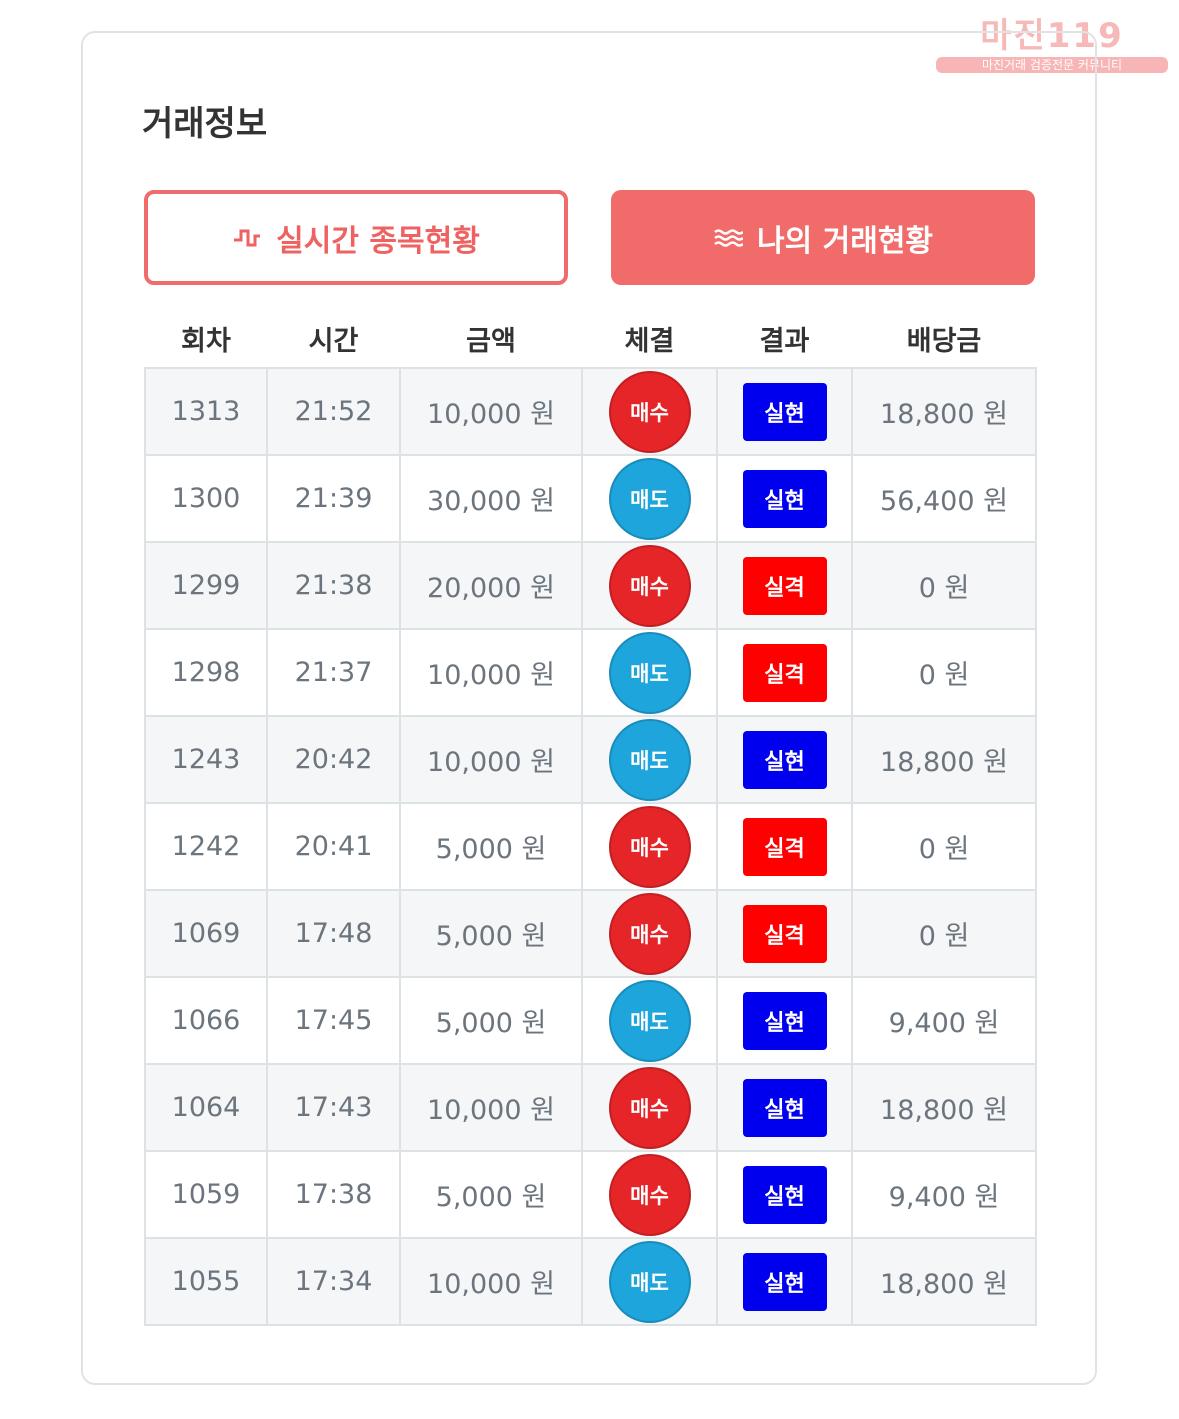  I want to click on table-cell: 56,400 원, so click(944, 498).